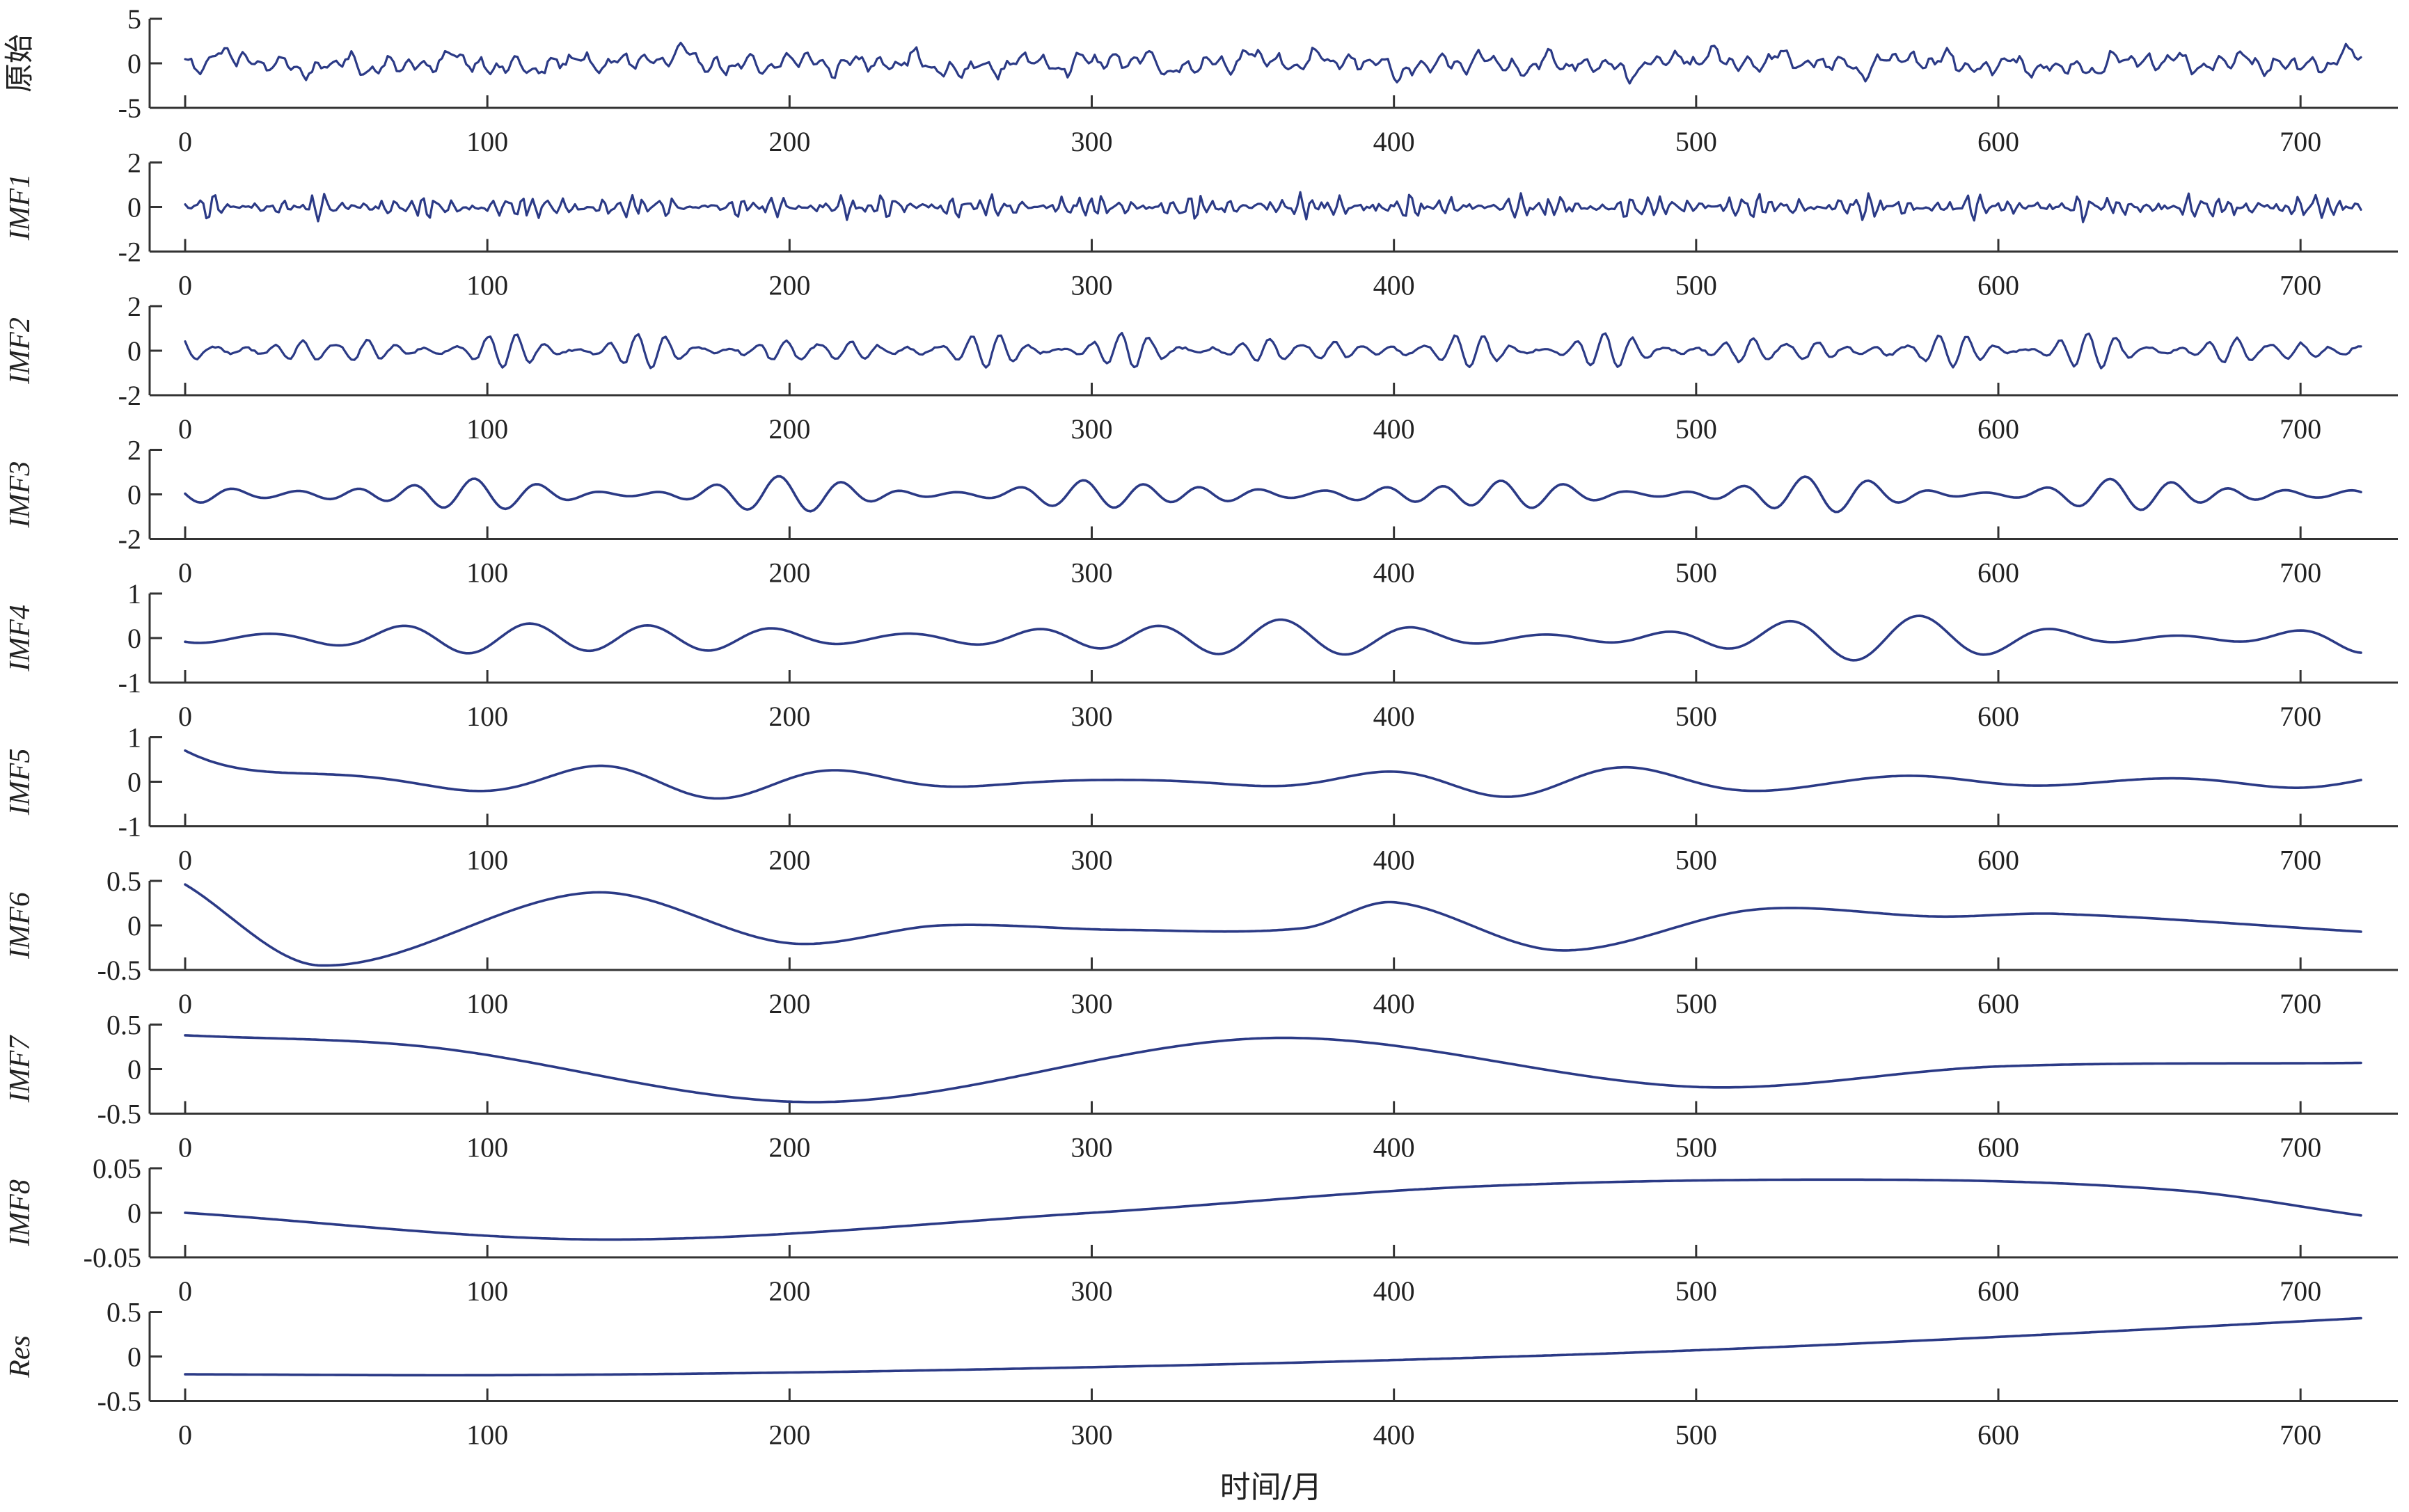 Image resolution: width=2409 pixels, height=1512 pixels. I want to click on y-axis-label: IMF5, so click(20, 782).